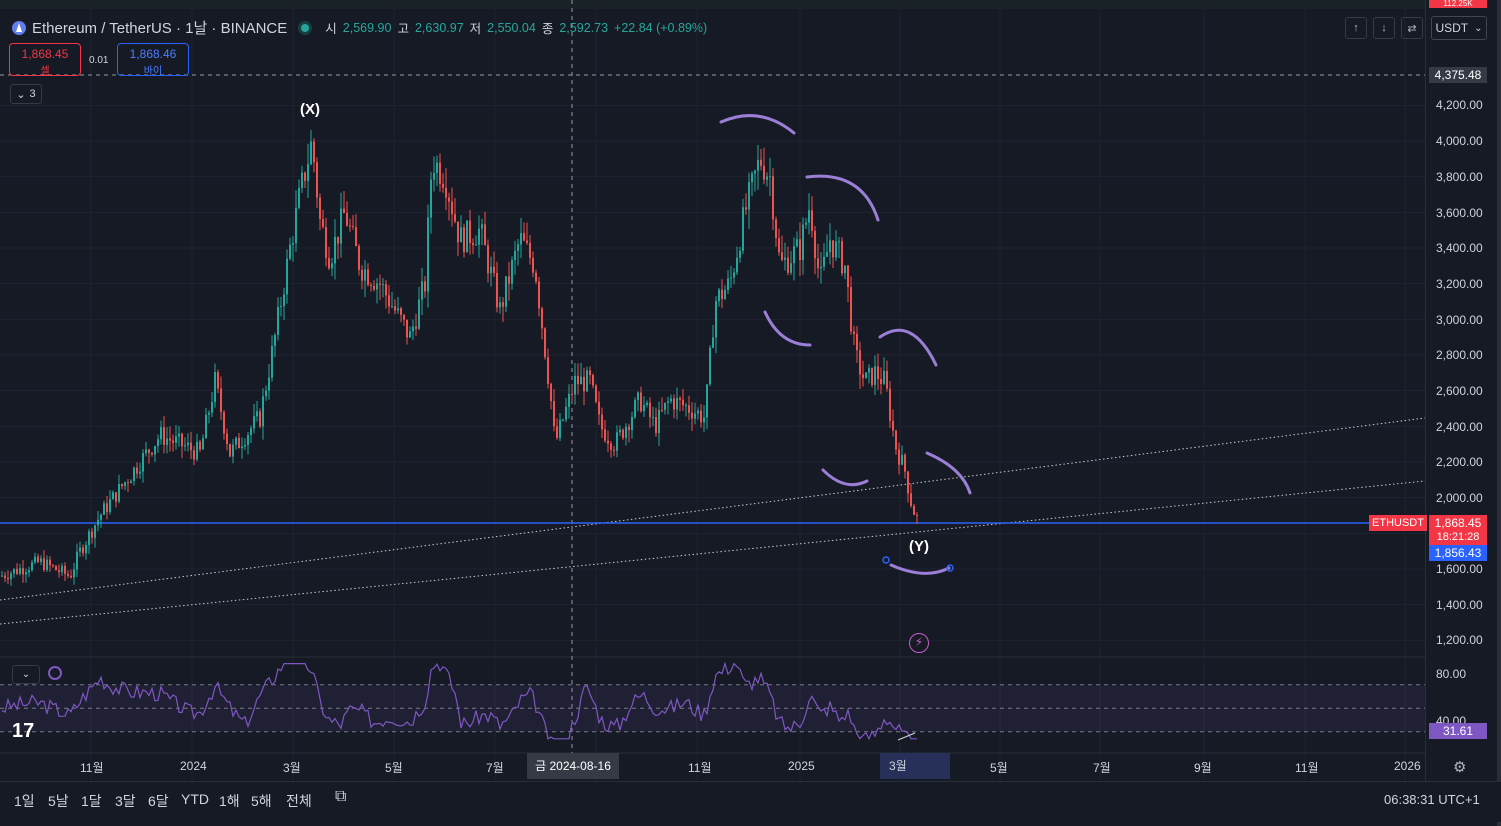 The image size is (1501, 826). Describe the element at coordinates (1451, 674) in the screenshot. I see `rsi-tick-80: 80.00` at that location.